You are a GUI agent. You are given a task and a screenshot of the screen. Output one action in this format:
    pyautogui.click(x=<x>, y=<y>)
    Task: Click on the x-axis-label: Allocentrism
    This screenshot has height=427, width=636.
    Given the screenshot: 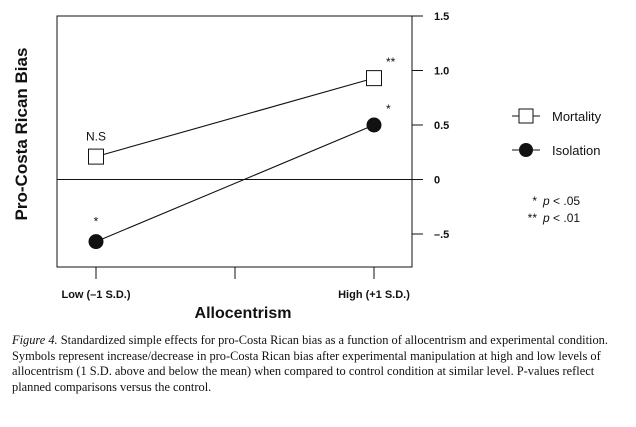 What is the action you would take?
    pyautogui.click(x=243, y=313)
    